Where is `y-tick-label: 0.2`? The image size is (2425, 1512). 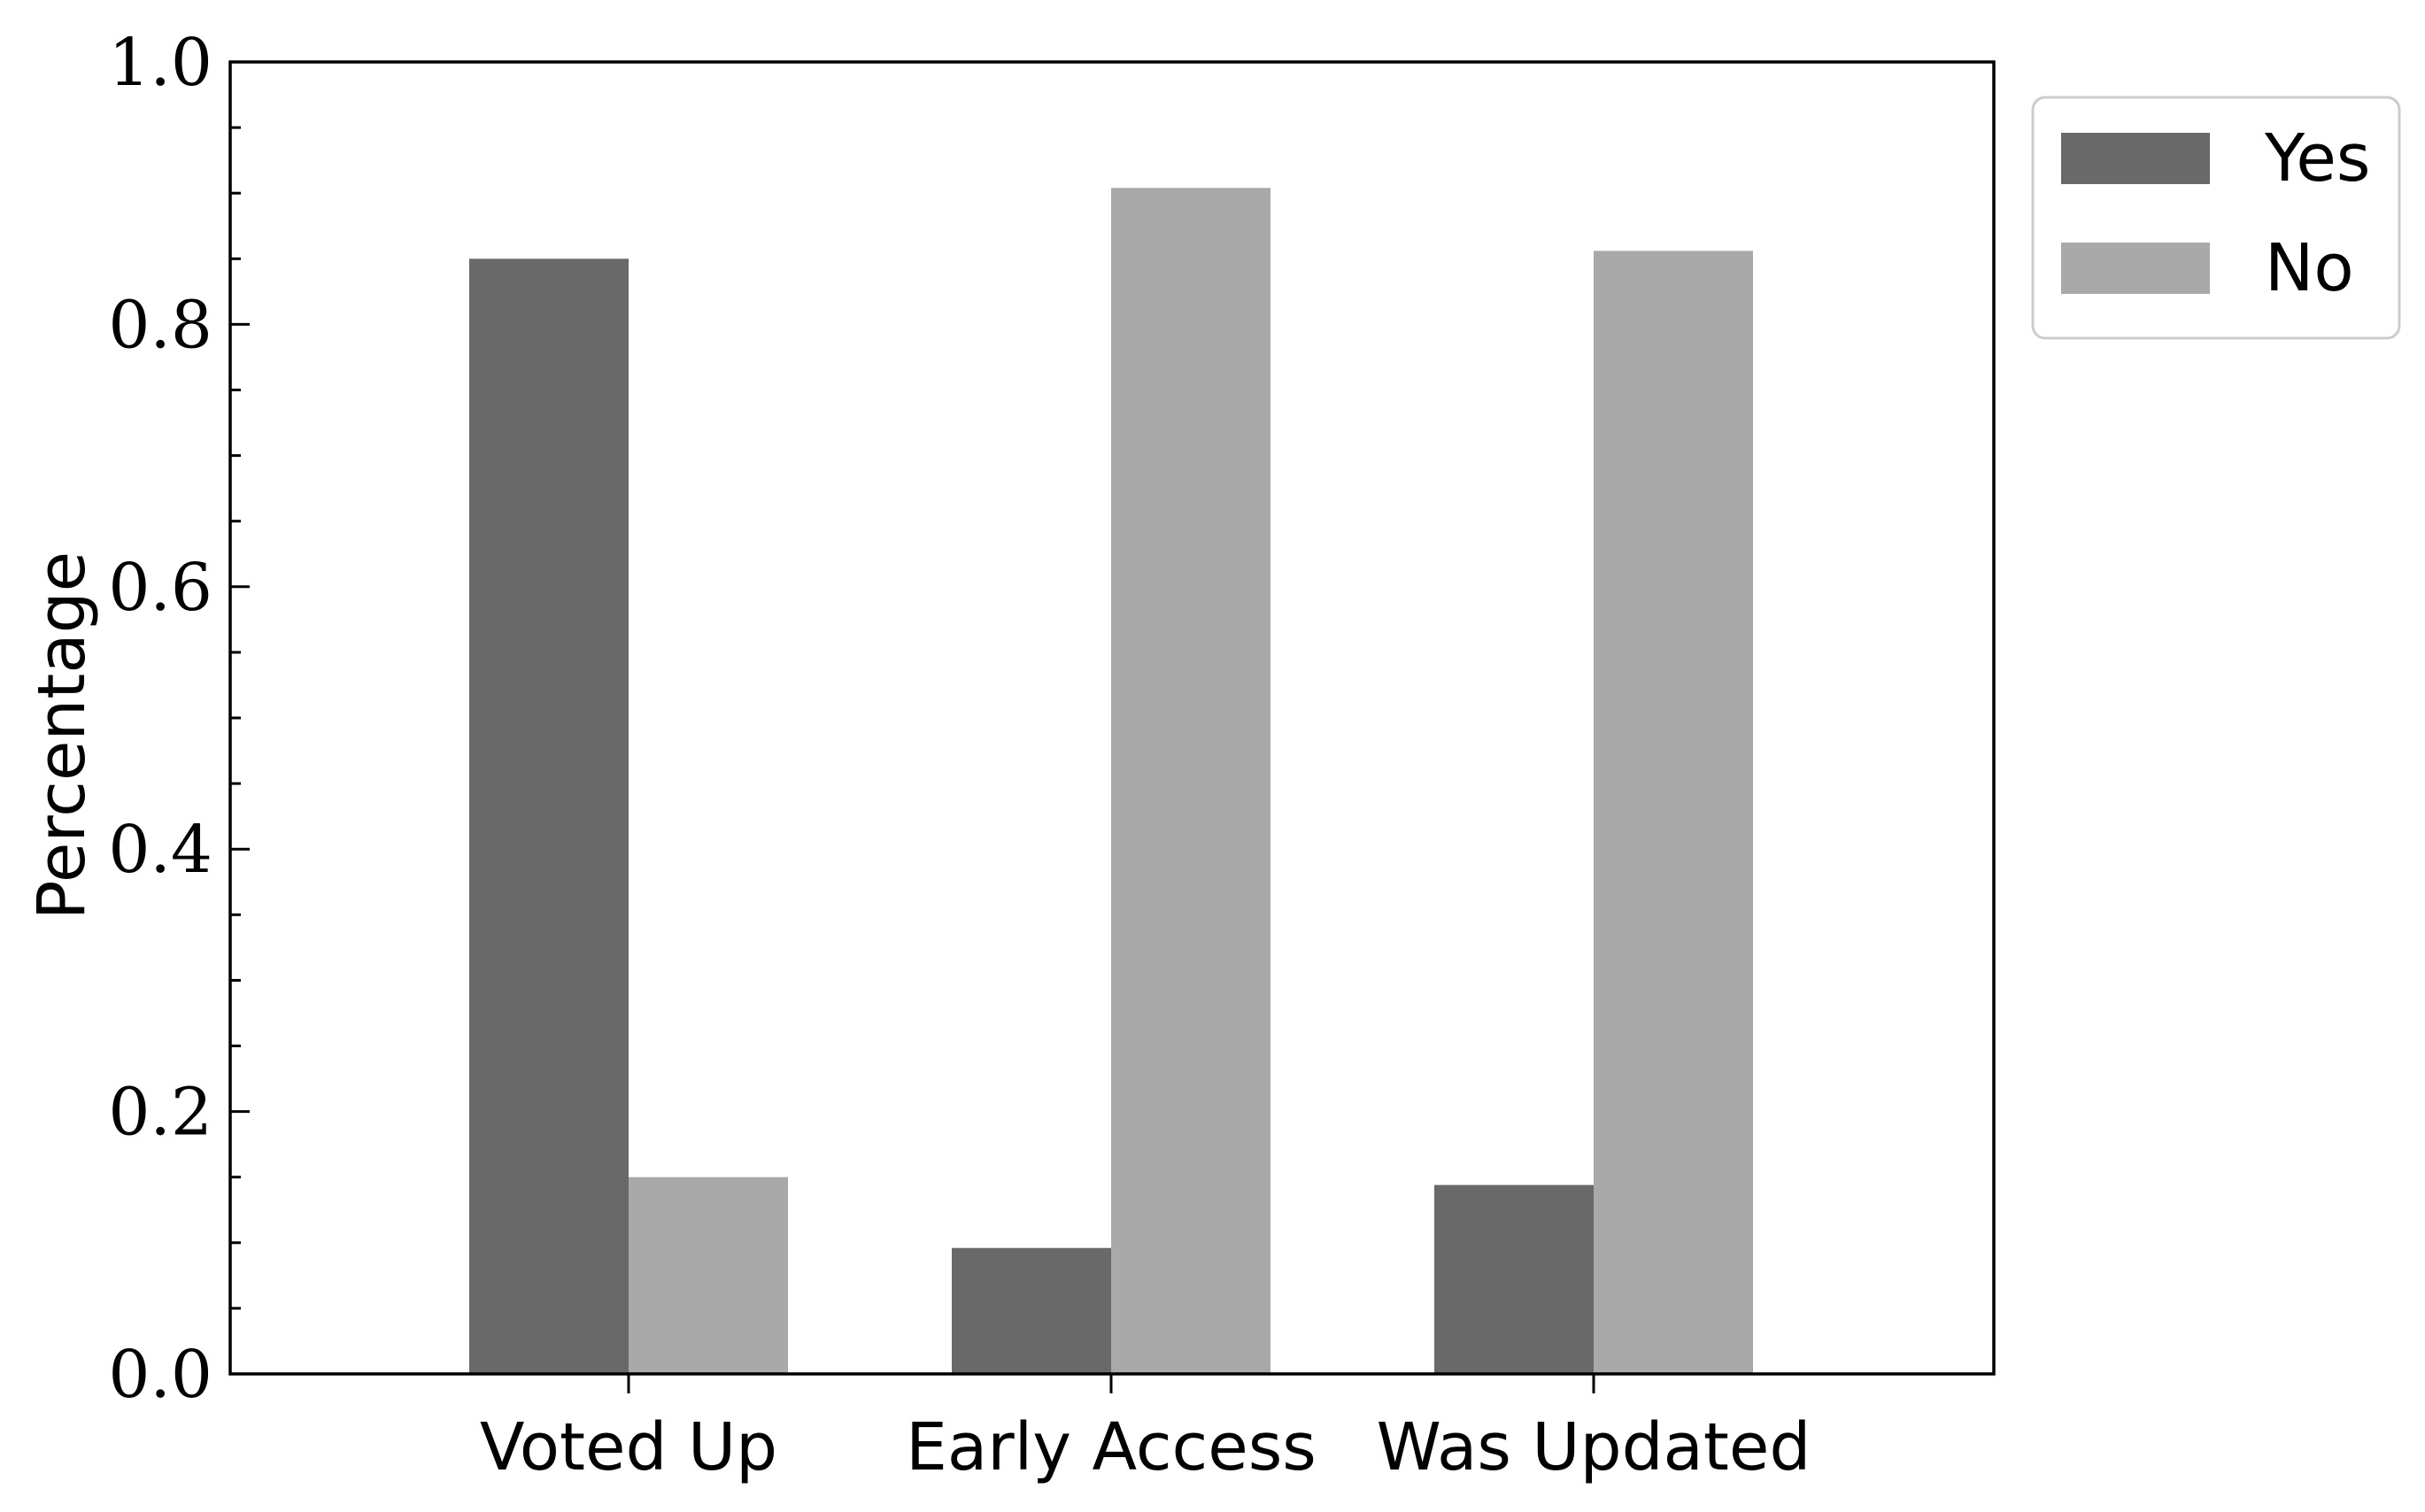 y-tick-label: 0.2 is located at coordinates (160, 1113).